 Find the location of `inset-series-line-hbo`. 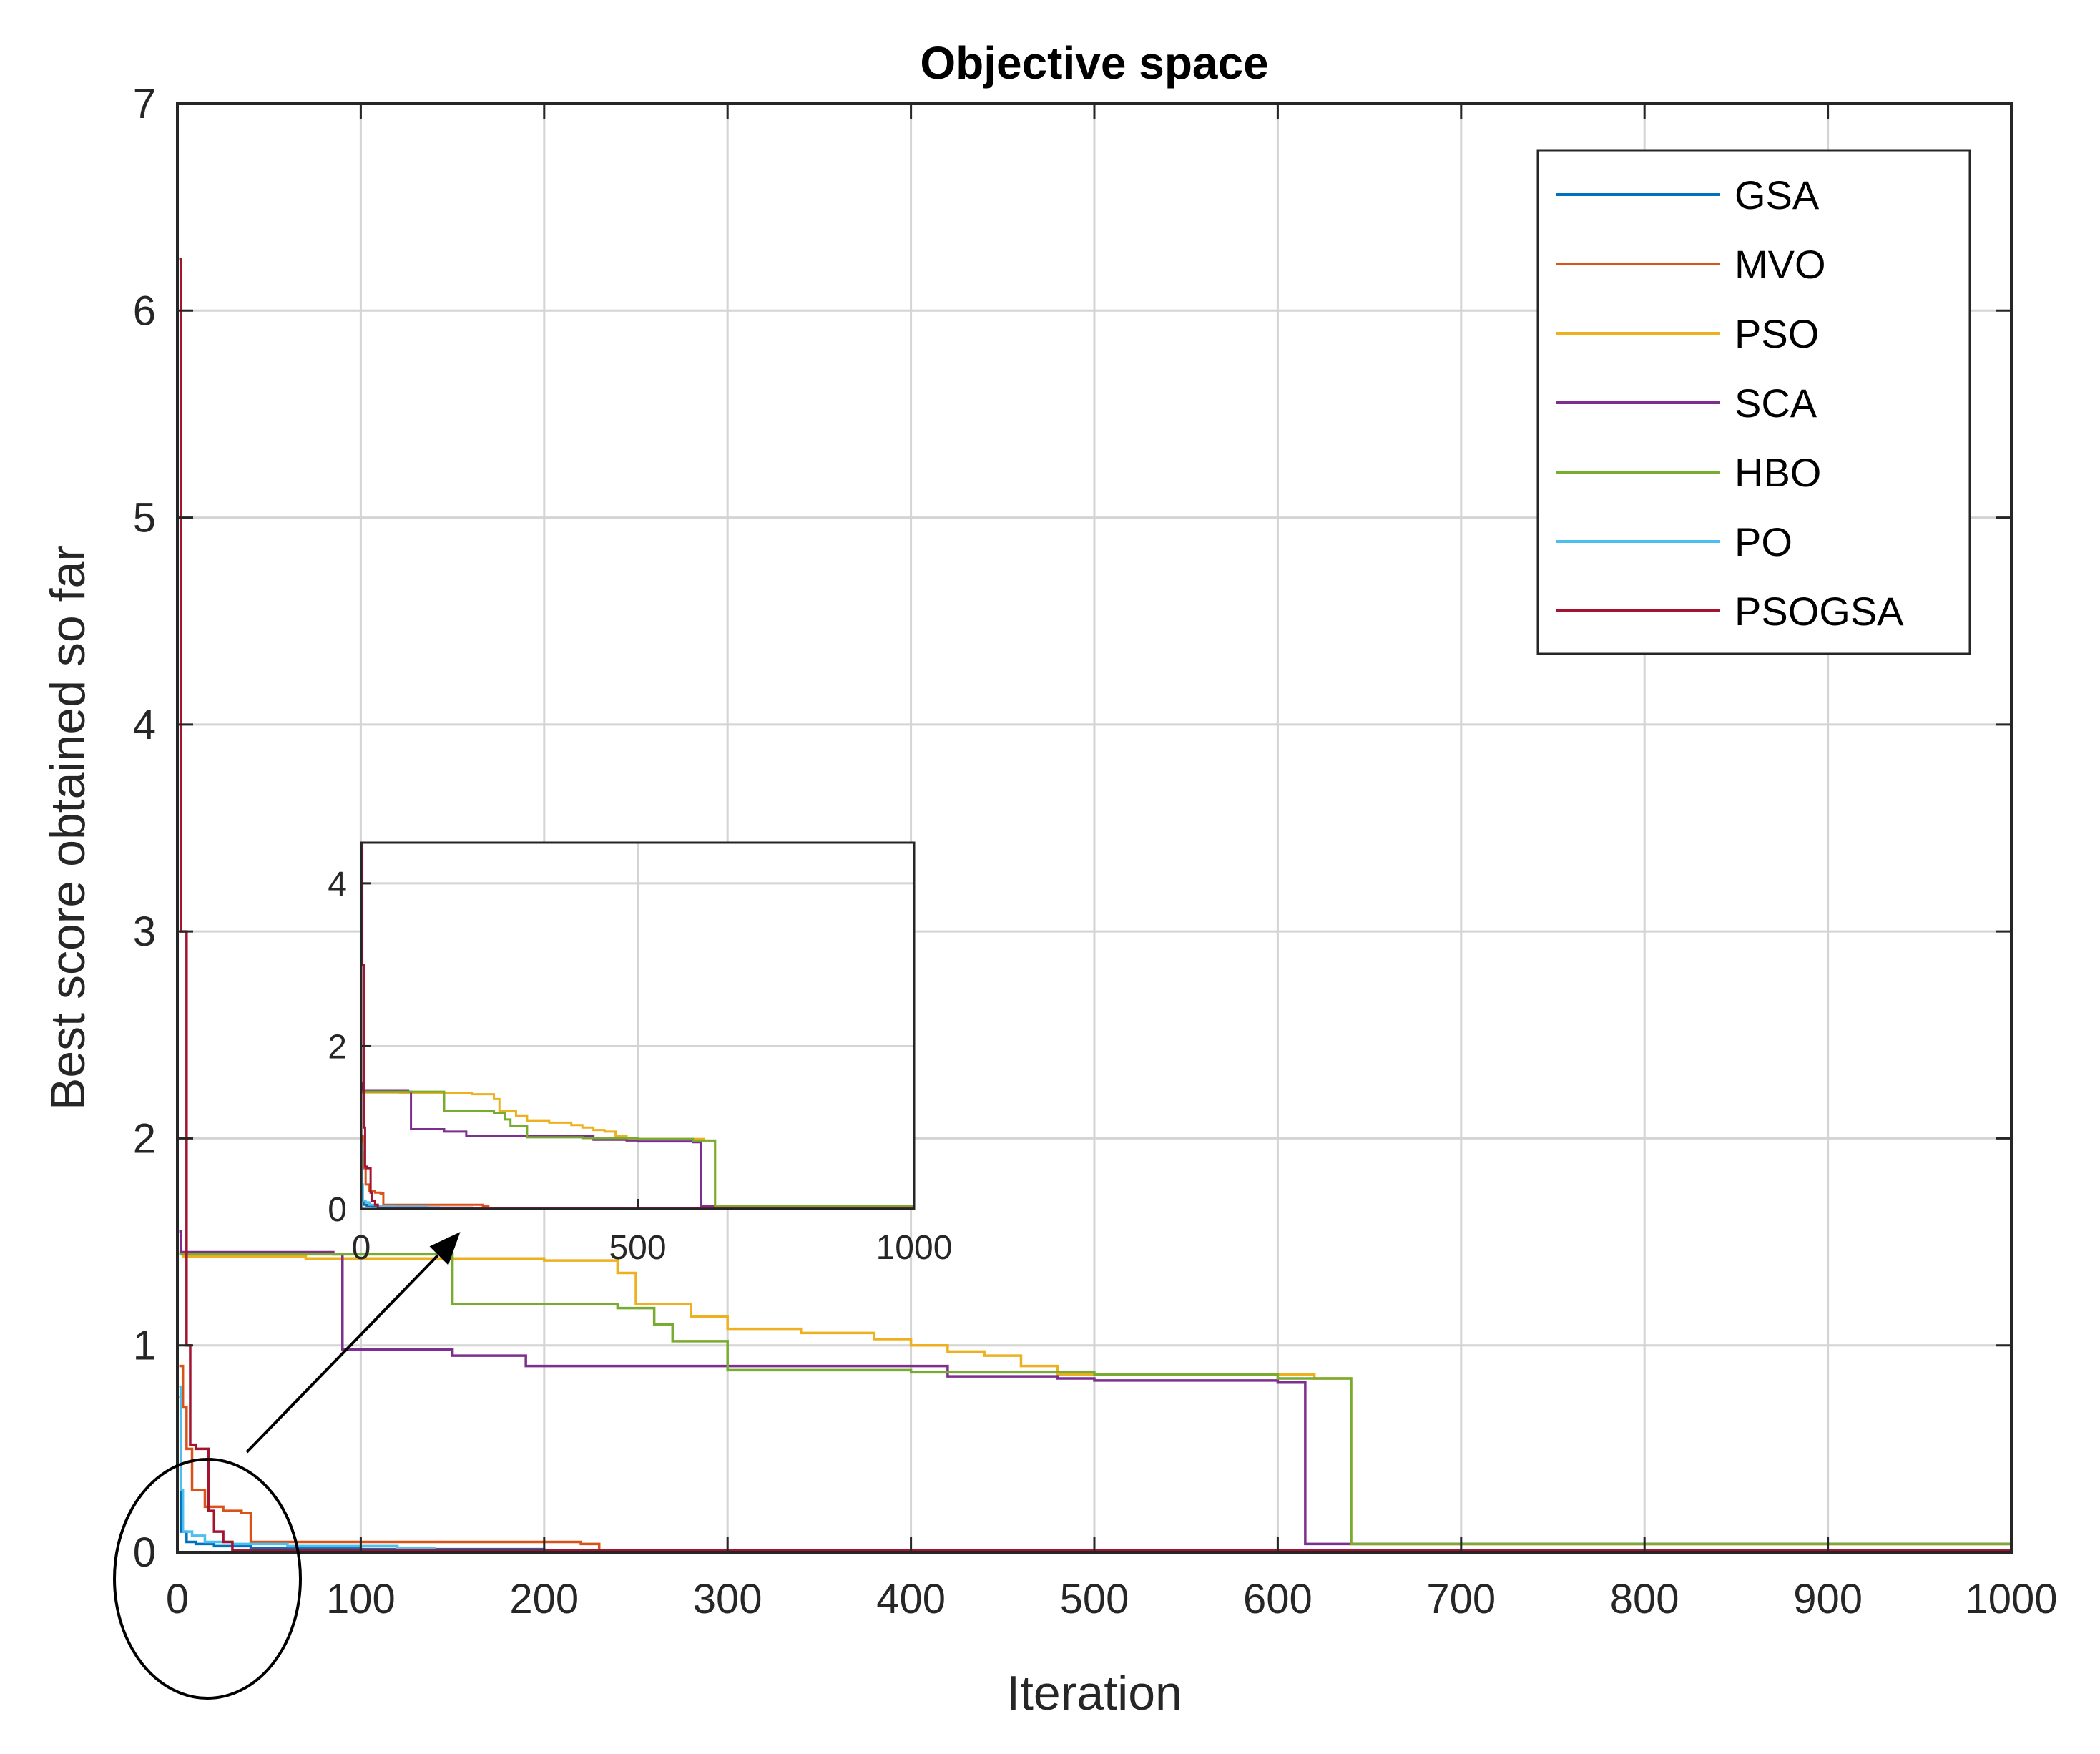

inset-series-line-hbo is located at coordinates (638, 1148).